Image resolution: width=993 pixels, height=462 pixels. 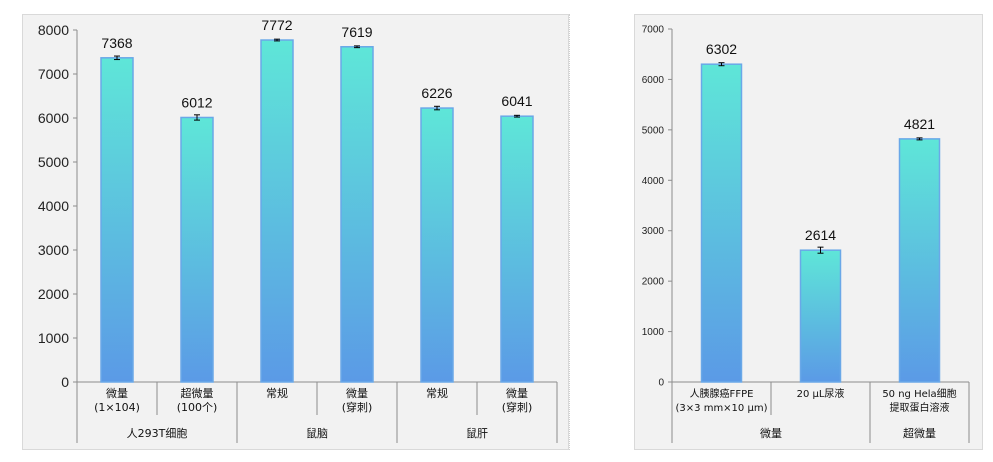 What do you see at coordinates (356, 32) in the screenshot?
I see `data-label: 7619` at bounding box center [356, 32].